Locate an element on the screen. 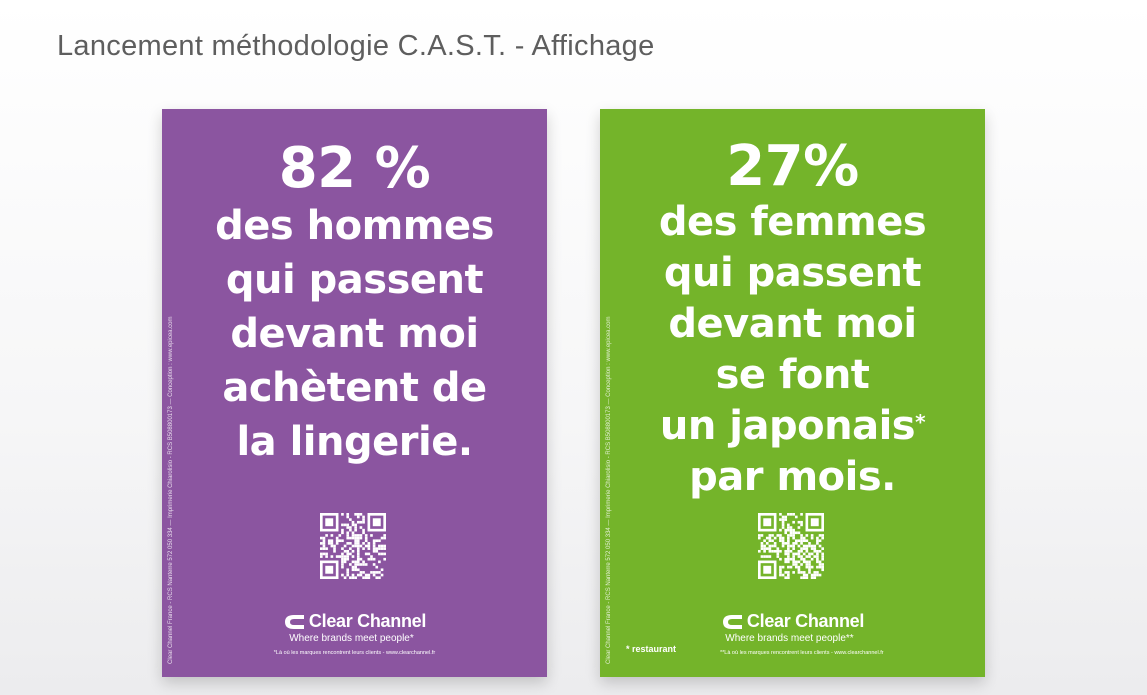 The height and width of the screenshot is (695, 1147). asterisk-mark: * is located at coordinates (920, 422).